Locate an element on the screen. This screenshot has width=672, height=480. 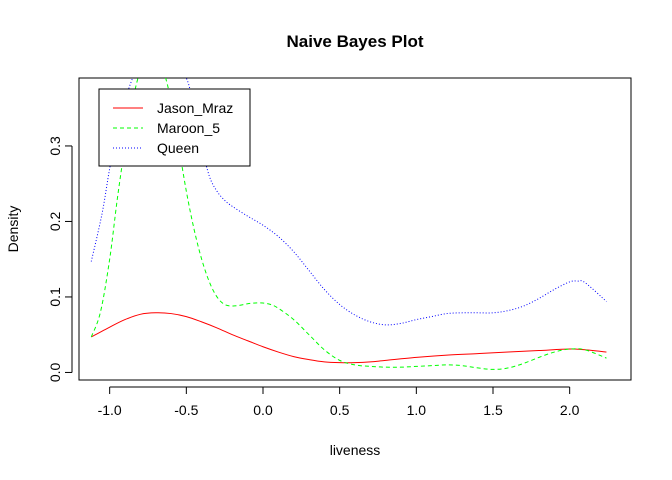
x-tick-label: 0.0 is located at coordinates (263, 410).